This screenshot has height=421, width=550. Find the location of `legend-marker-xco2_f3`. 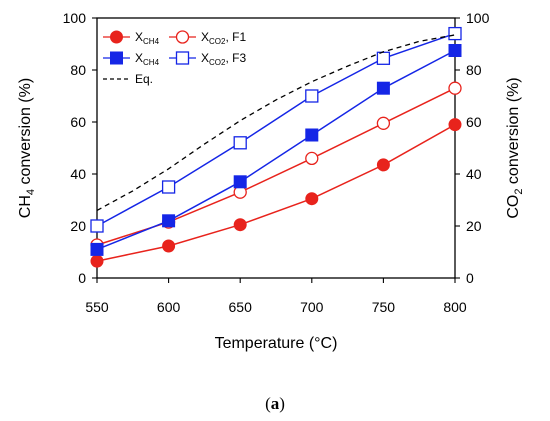

legend-marker-xco2_f3 is located at coordinates (182, 58).